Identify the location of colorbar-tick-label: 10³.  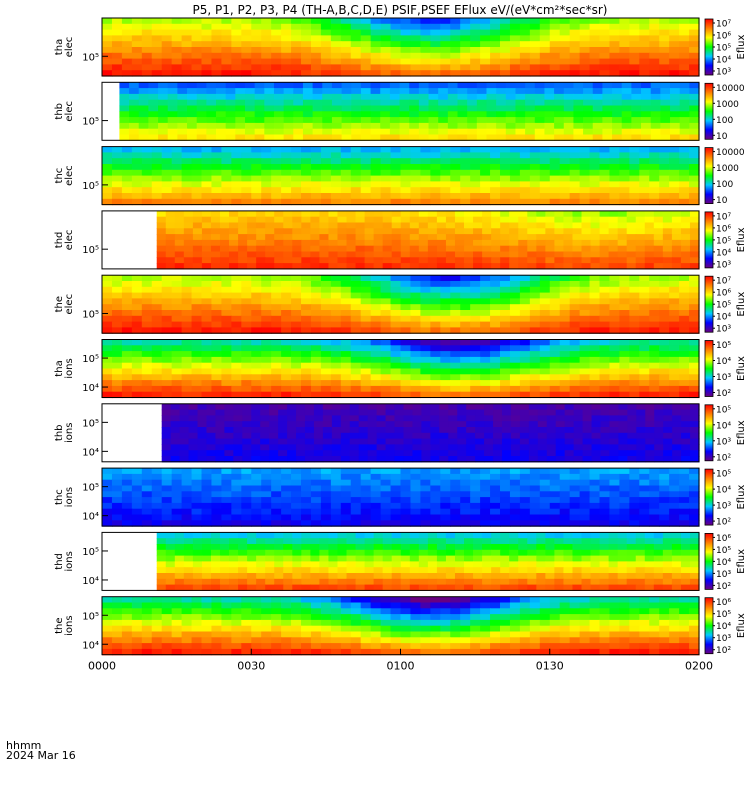
(723, 378).